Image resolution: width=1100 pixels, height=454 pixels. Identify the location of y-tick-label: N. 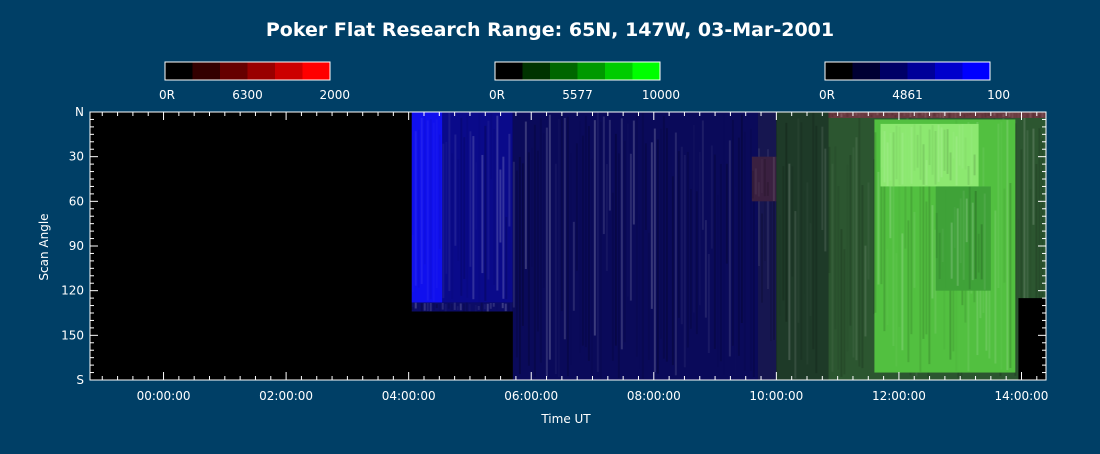
(79, 112).